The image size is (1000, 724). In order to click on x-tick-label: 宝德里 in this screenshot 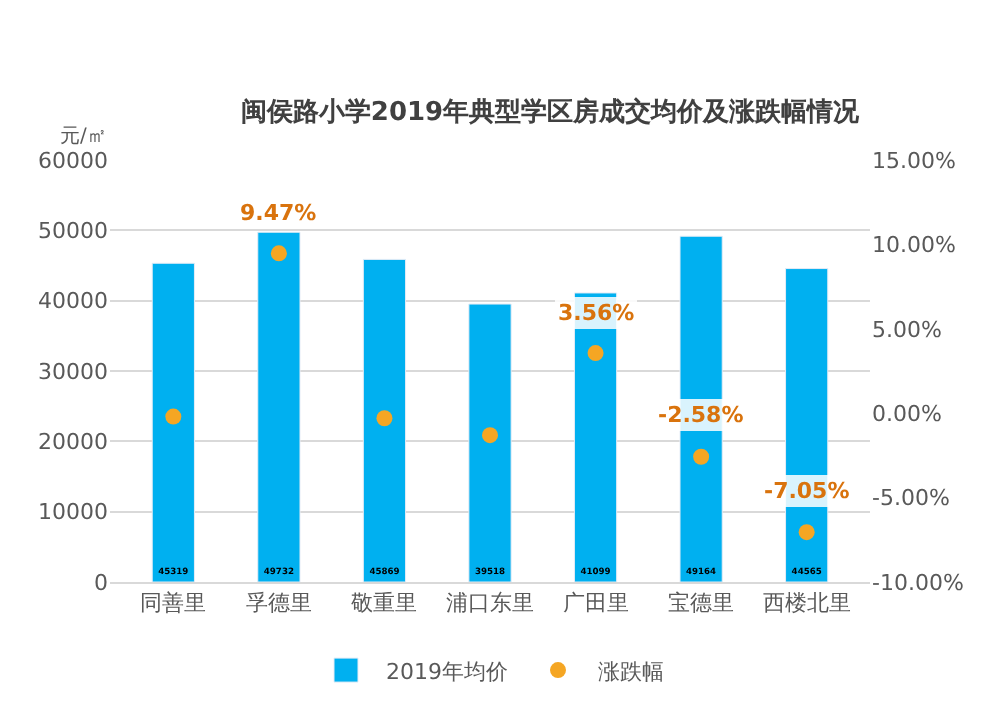, I will do `click(701, 603)`.